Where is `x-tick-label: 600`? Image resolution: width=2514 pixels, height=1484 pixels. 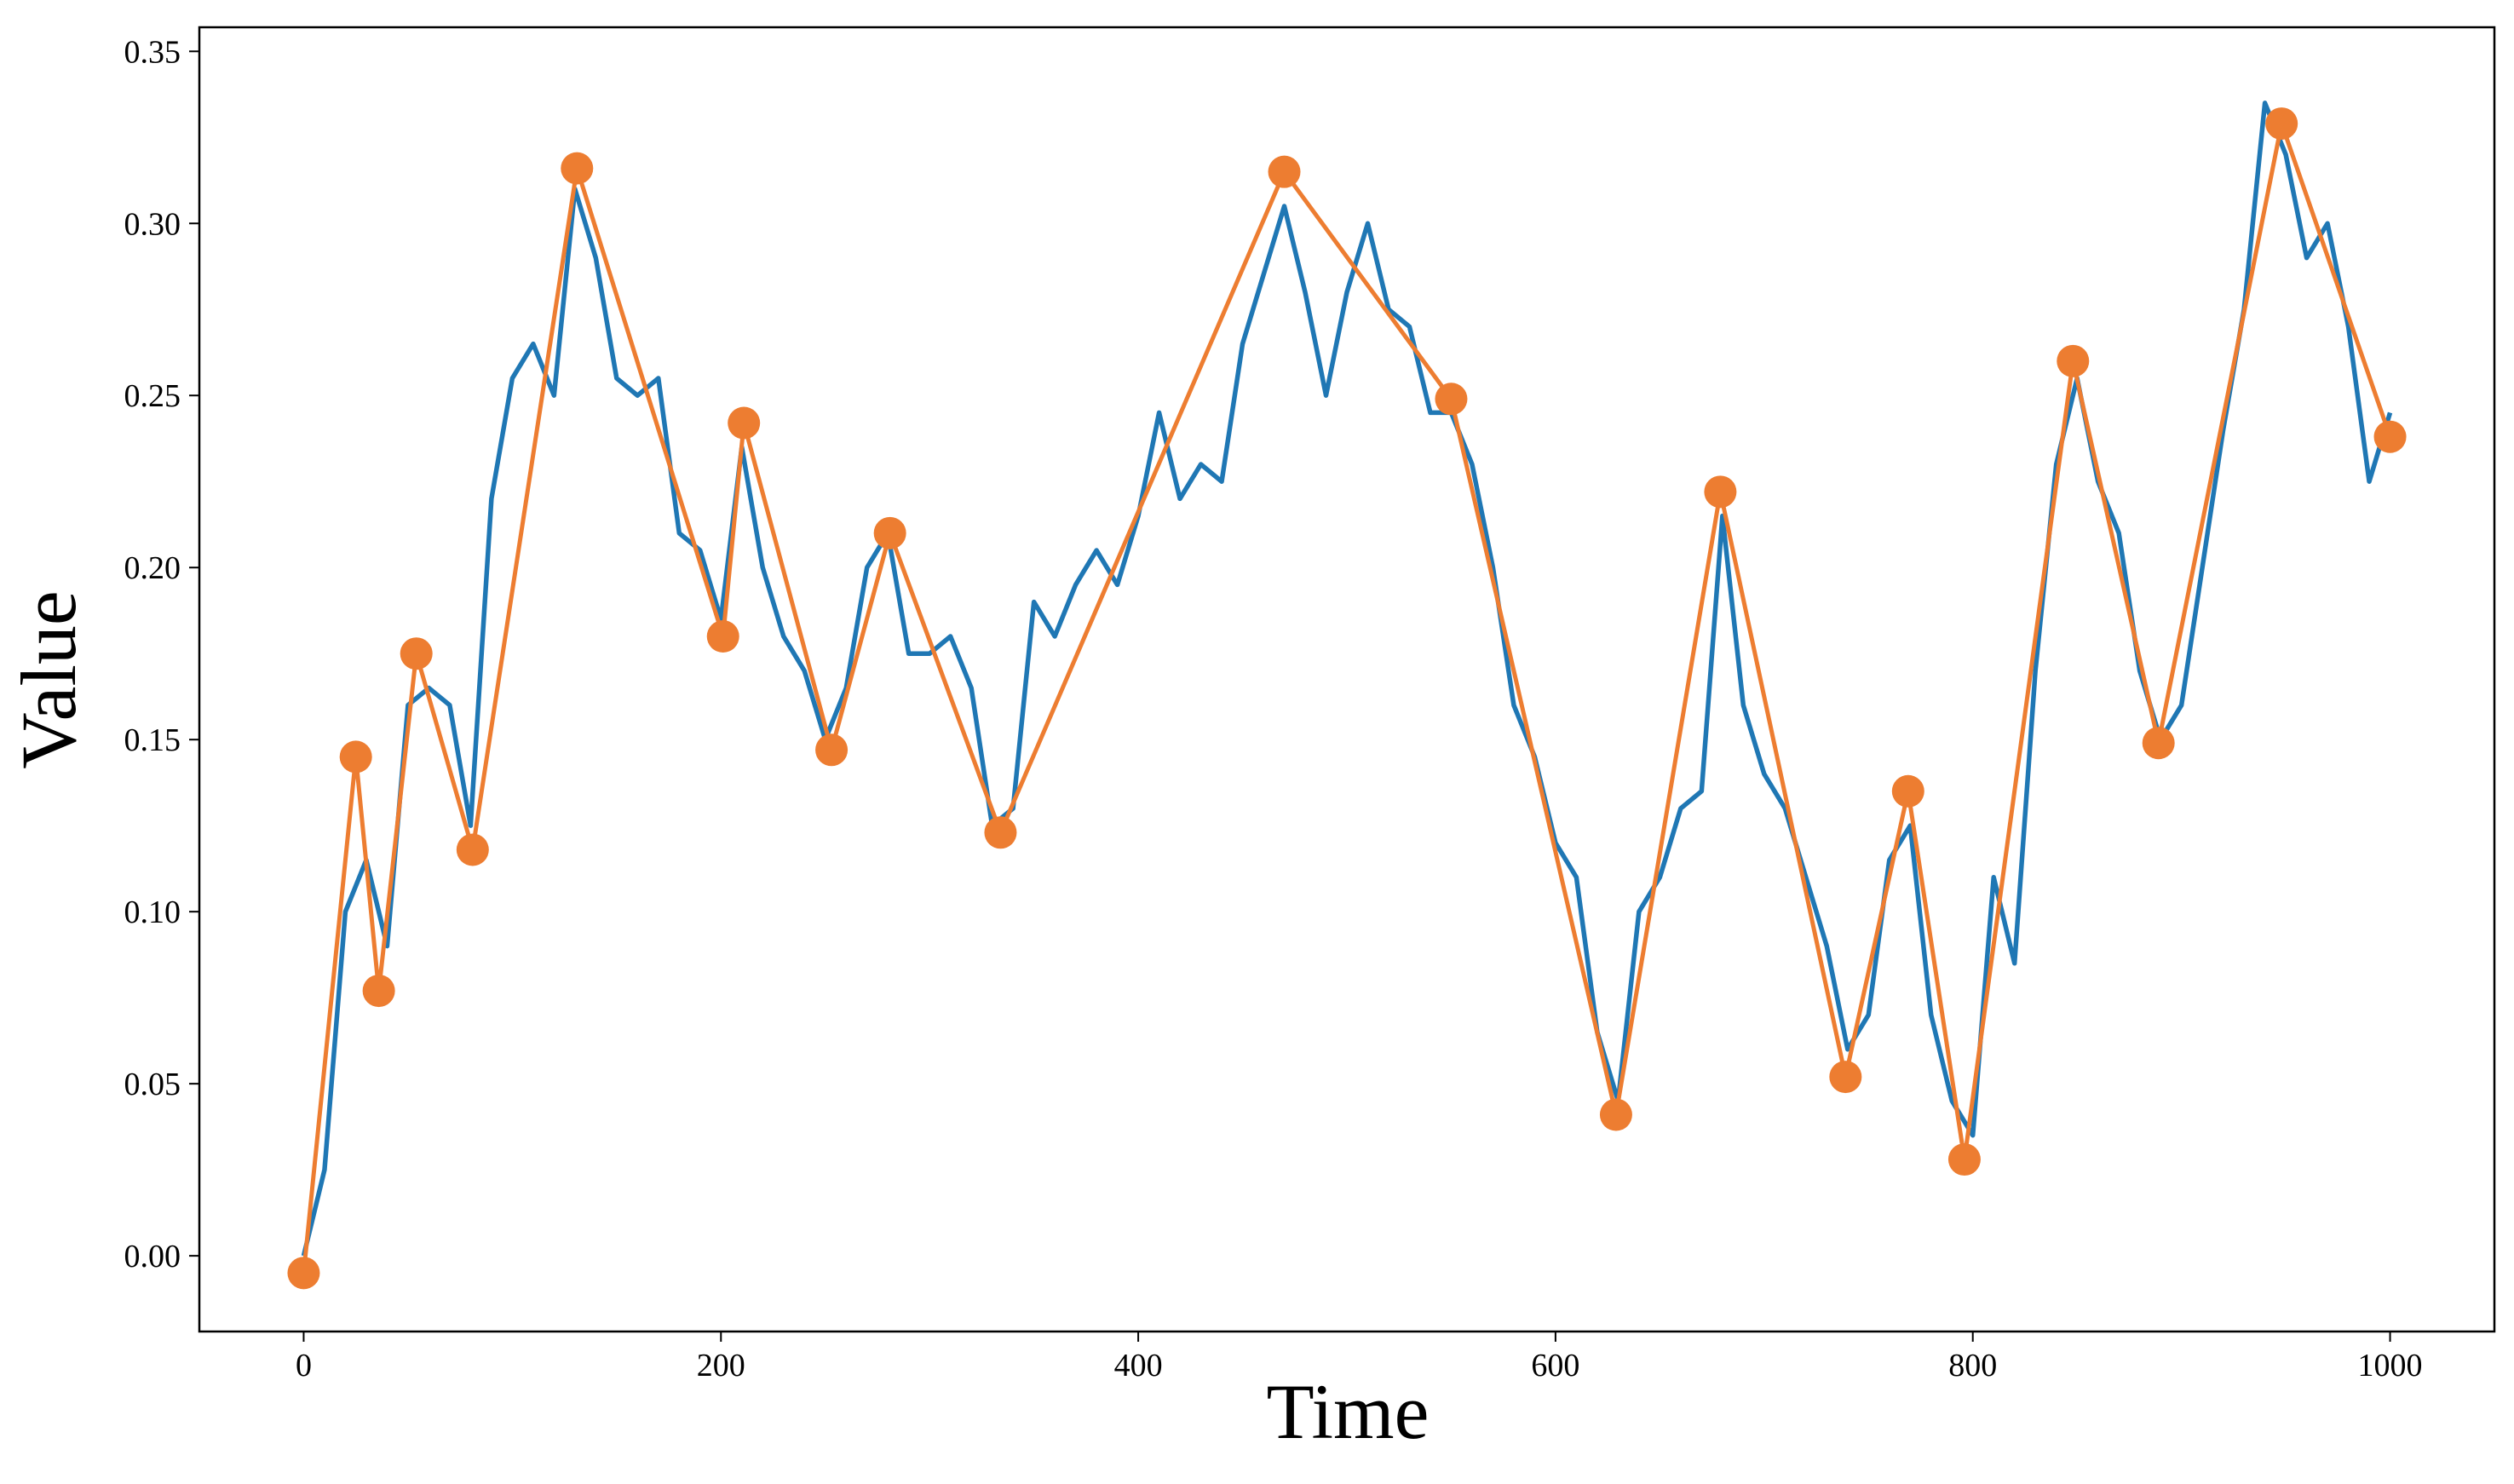
x-tick-label: 600 is located at coordinates (1555, 1365).